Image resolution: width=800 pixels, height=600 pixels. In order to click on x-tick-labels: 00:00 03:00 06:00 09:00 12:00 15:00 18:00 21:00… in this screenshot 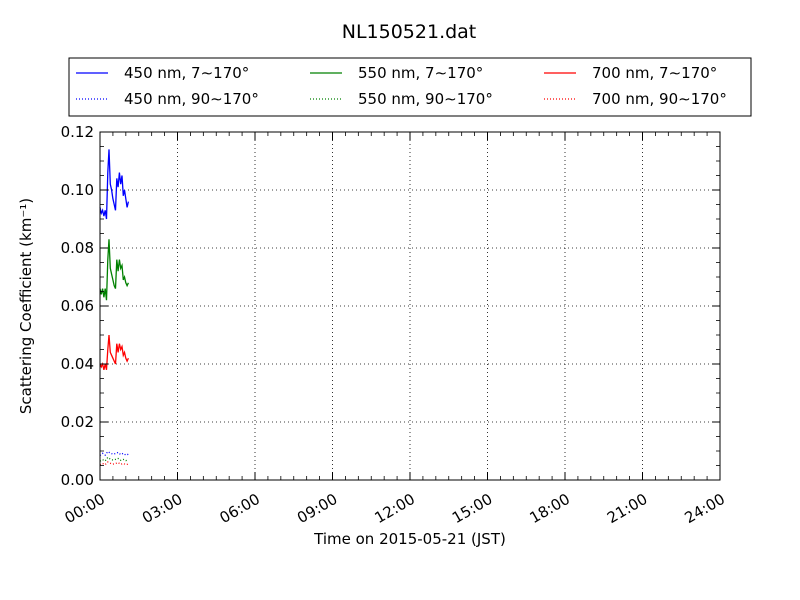, I will do `click(395, 508)`.